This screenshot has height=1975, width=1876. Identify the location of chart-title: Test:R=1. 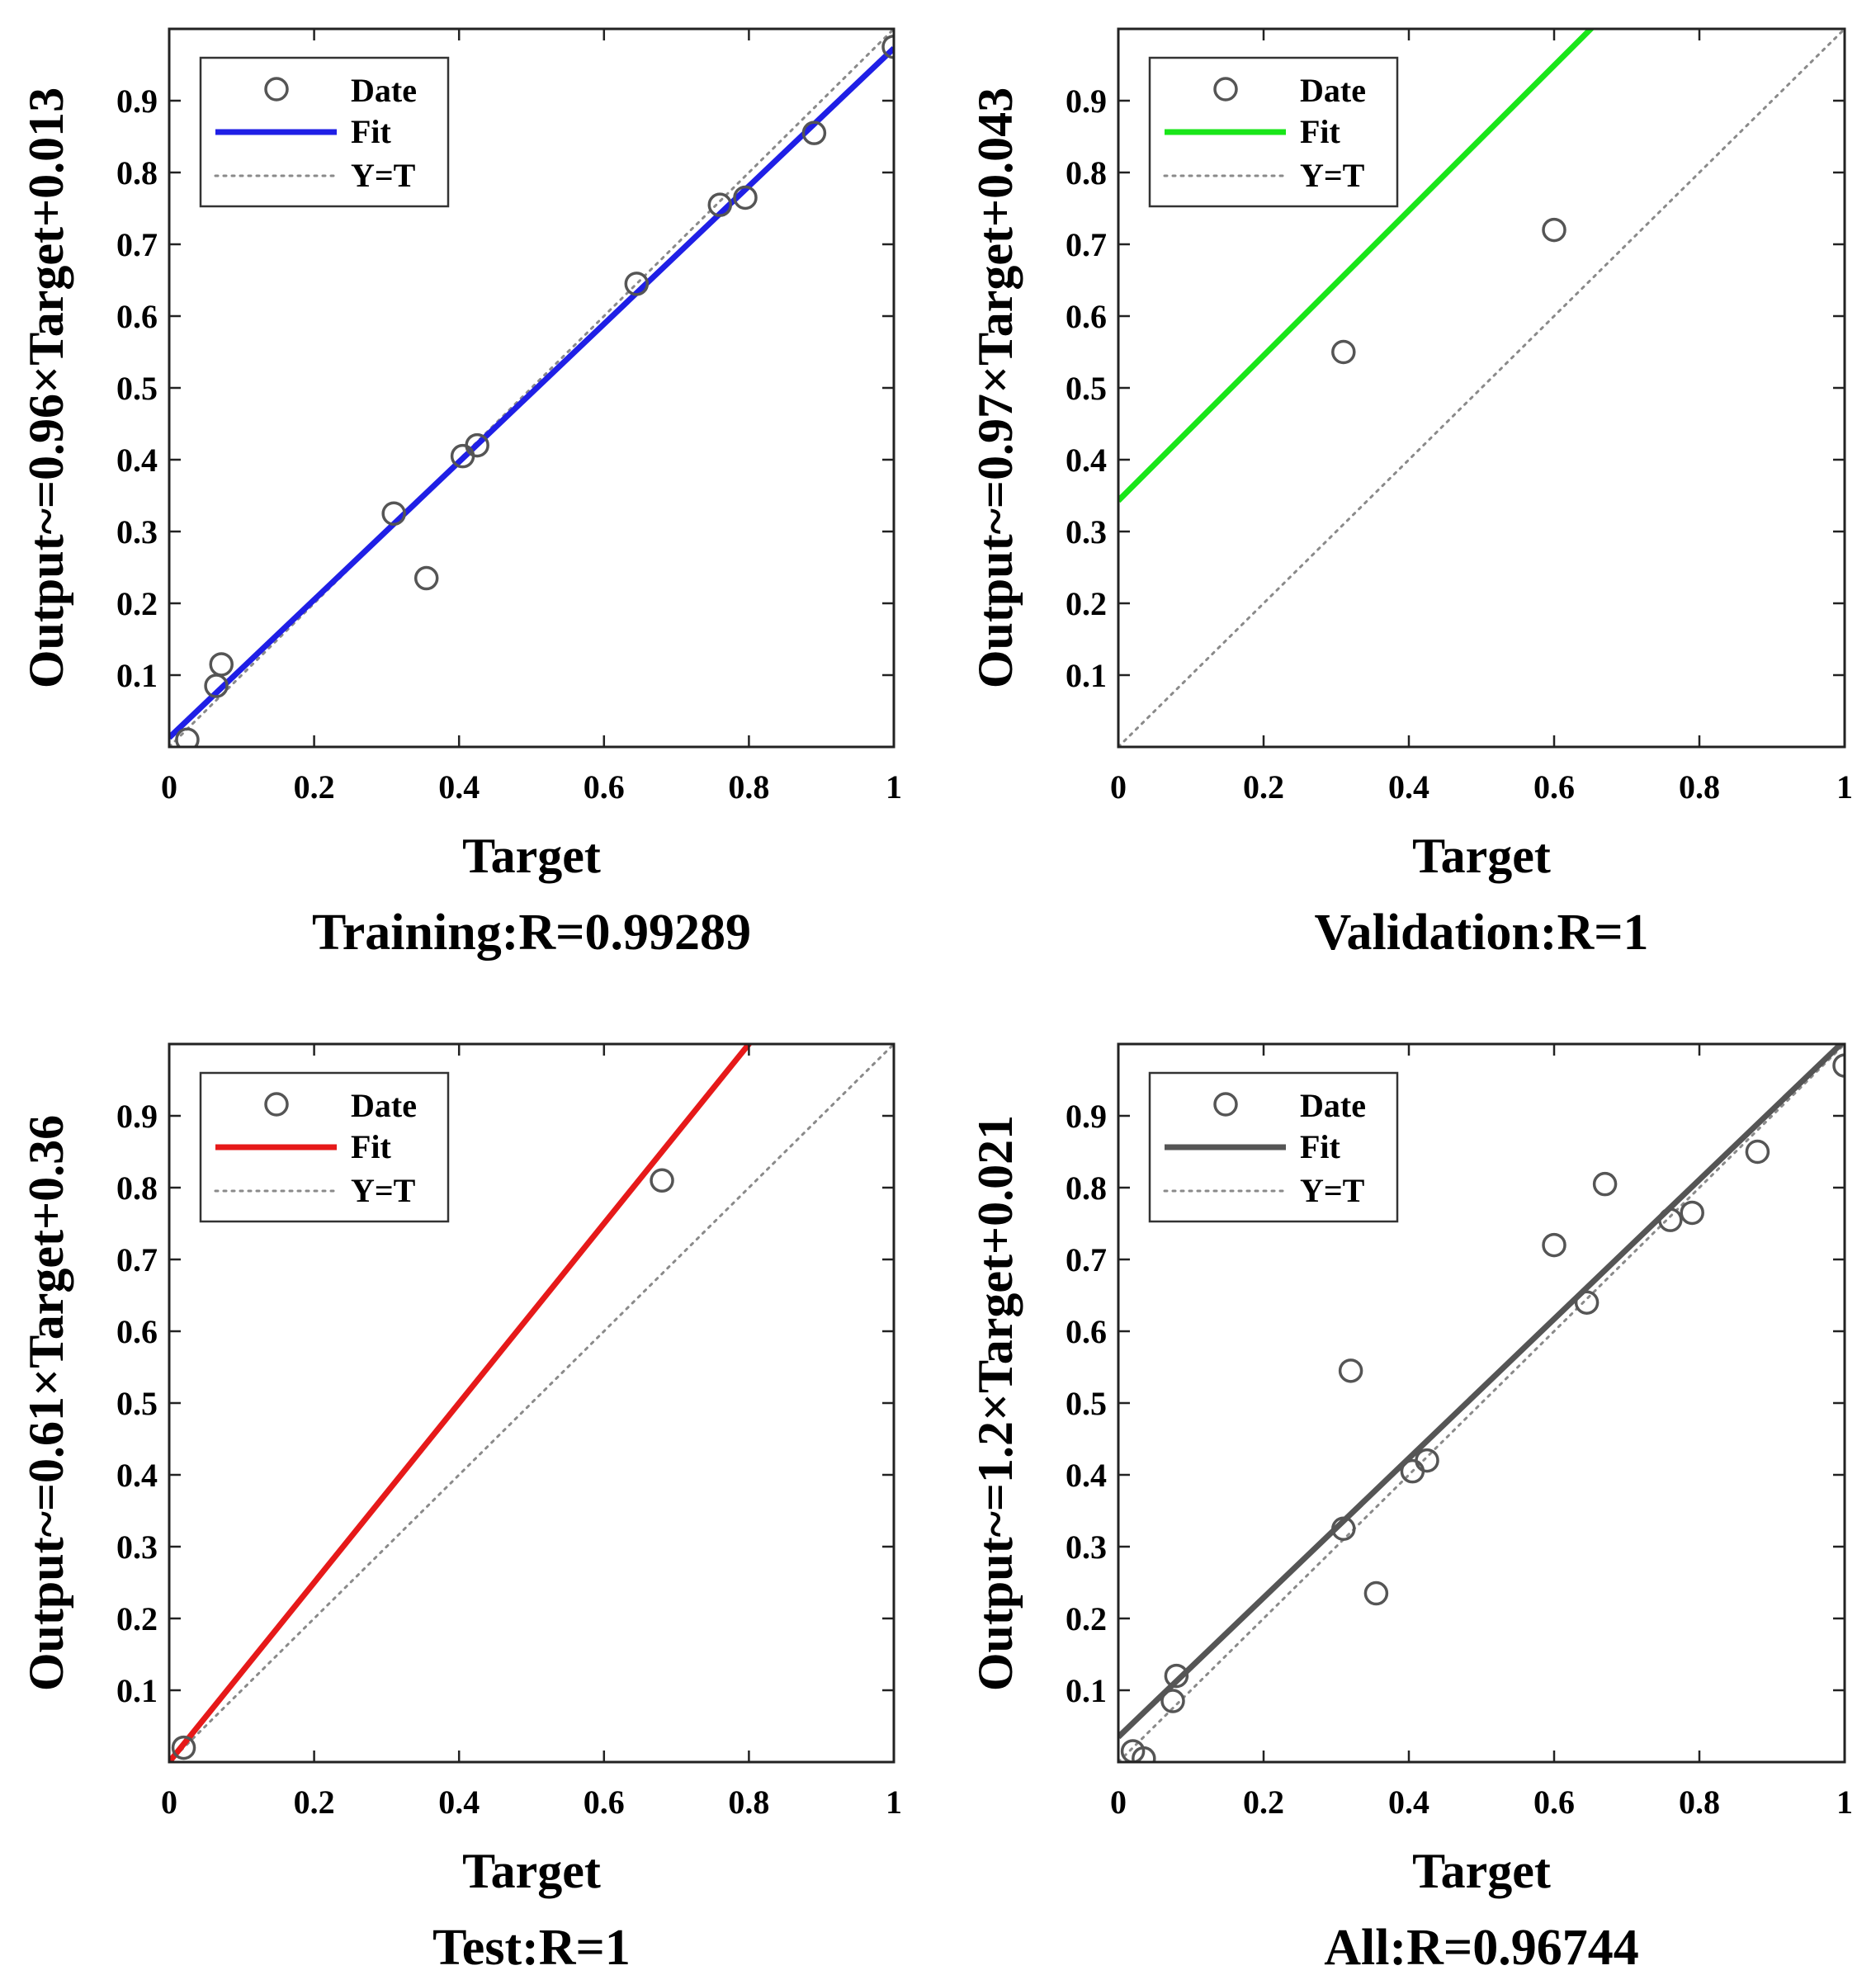
(531, 1948).